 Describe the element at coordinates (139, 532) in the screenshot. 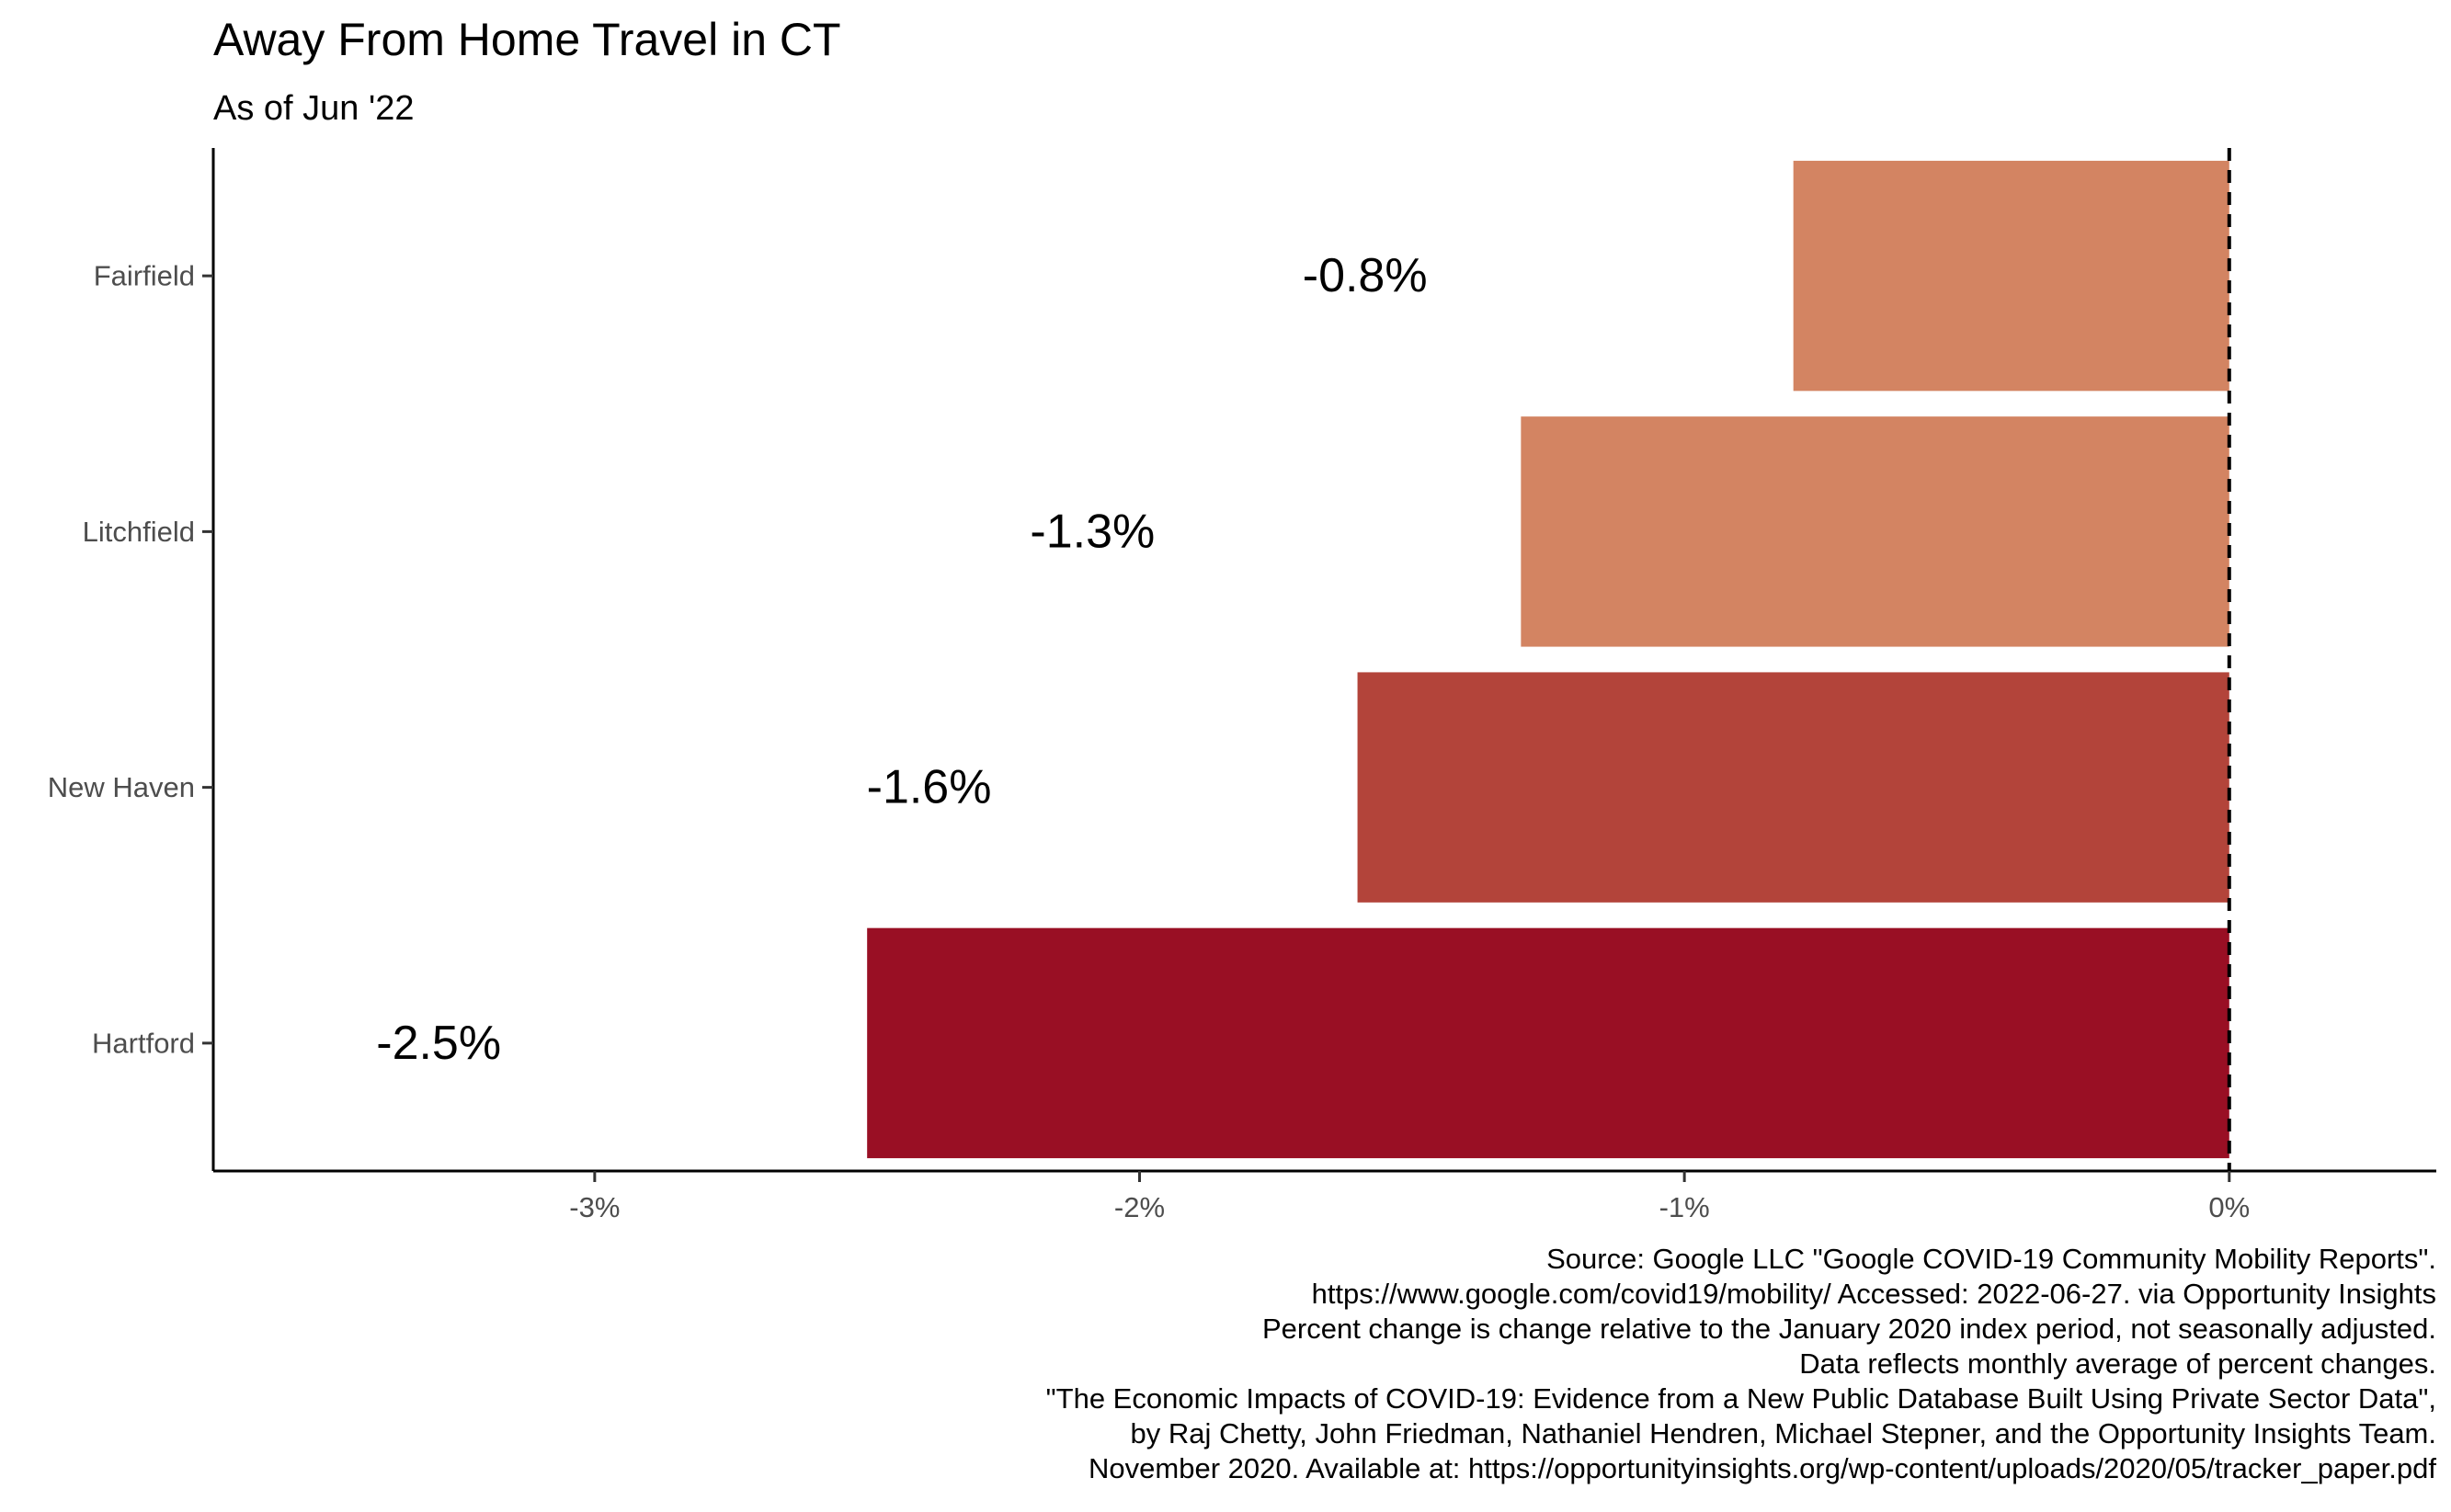

I see `y-tick-label-litchfield: Litchfield` at that location.